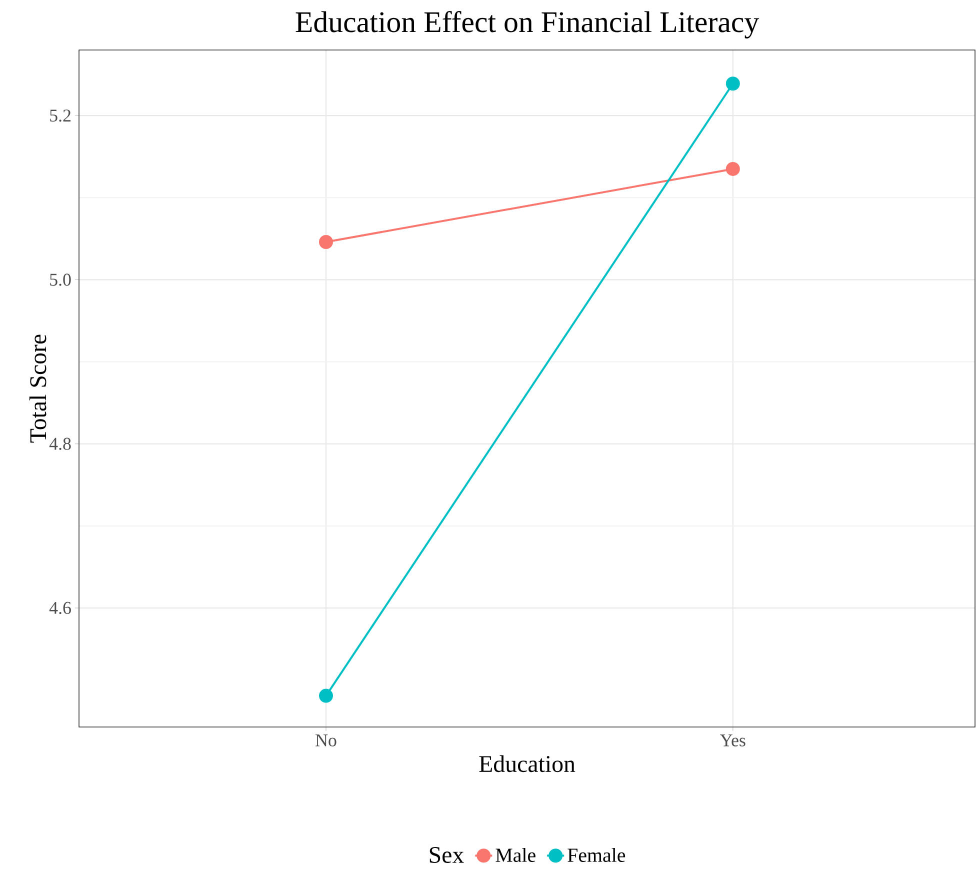 The image size is (977, 877). I want to click on y-tick-label: 4.6, so click(60, 608).